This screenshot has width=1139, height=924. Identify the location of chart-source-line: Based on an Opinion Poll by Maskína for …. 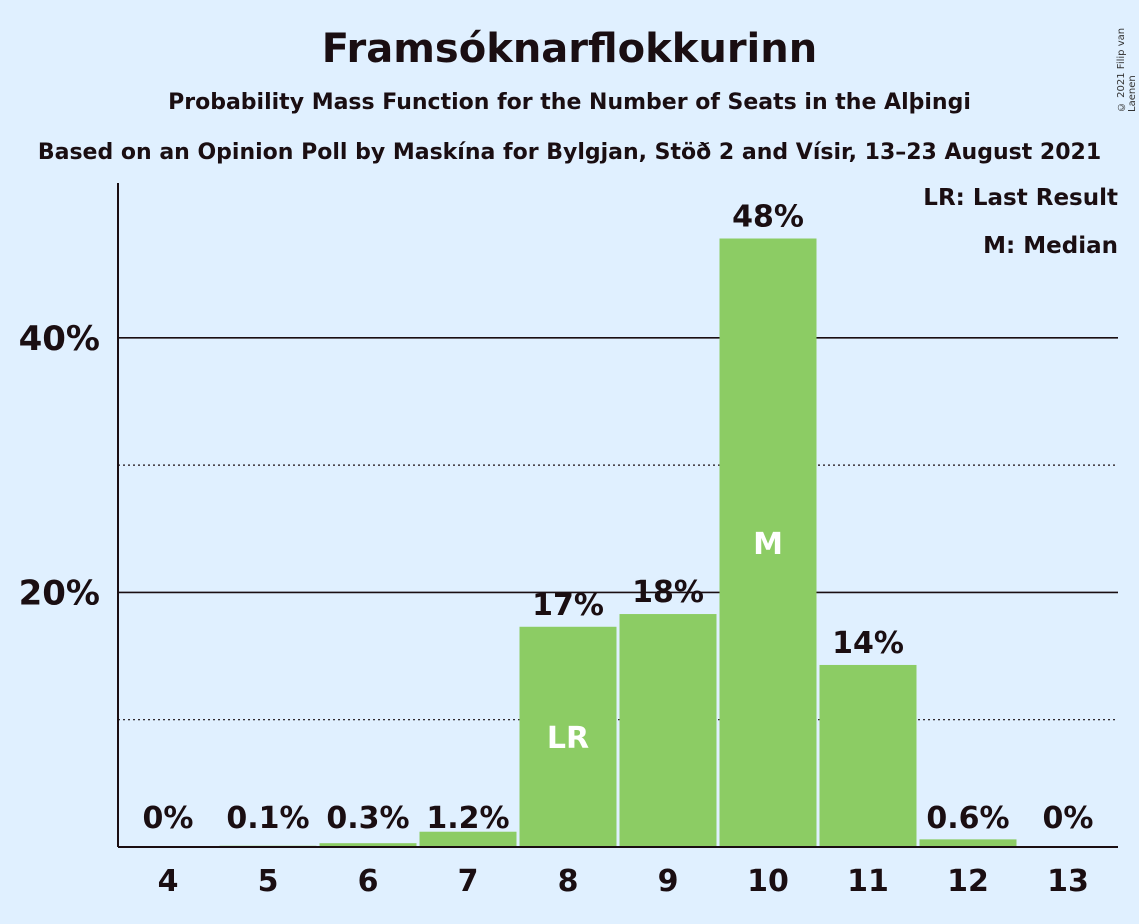
(569, 152).